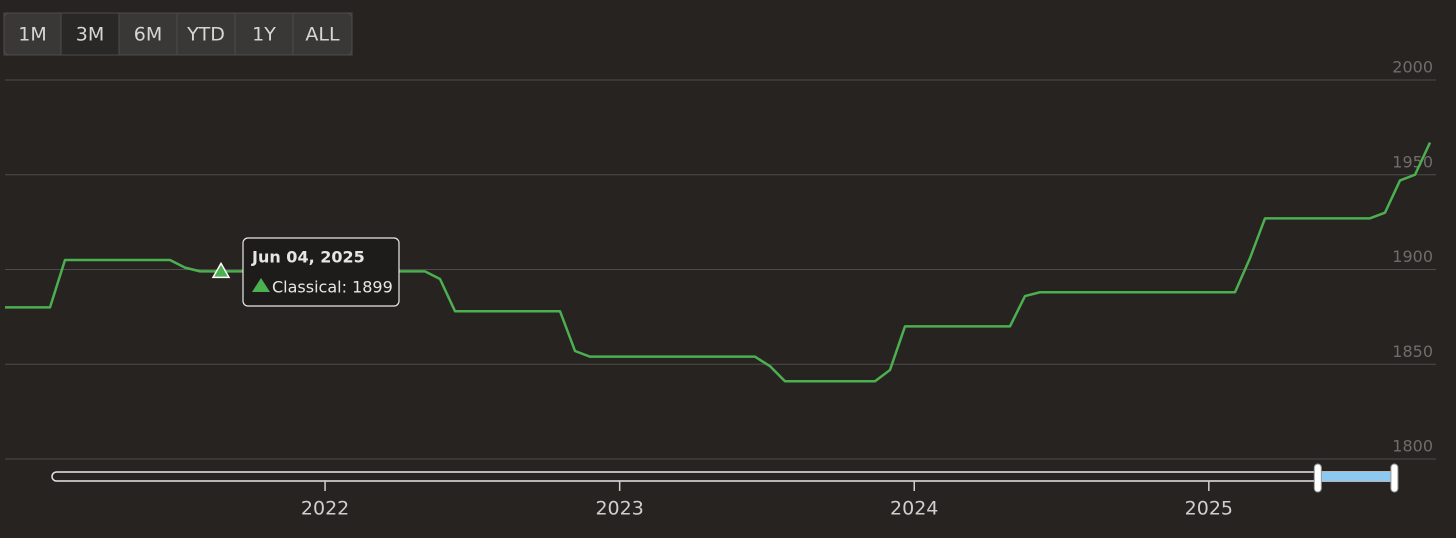  I want to click on tooltip-box, so click(321, 272).